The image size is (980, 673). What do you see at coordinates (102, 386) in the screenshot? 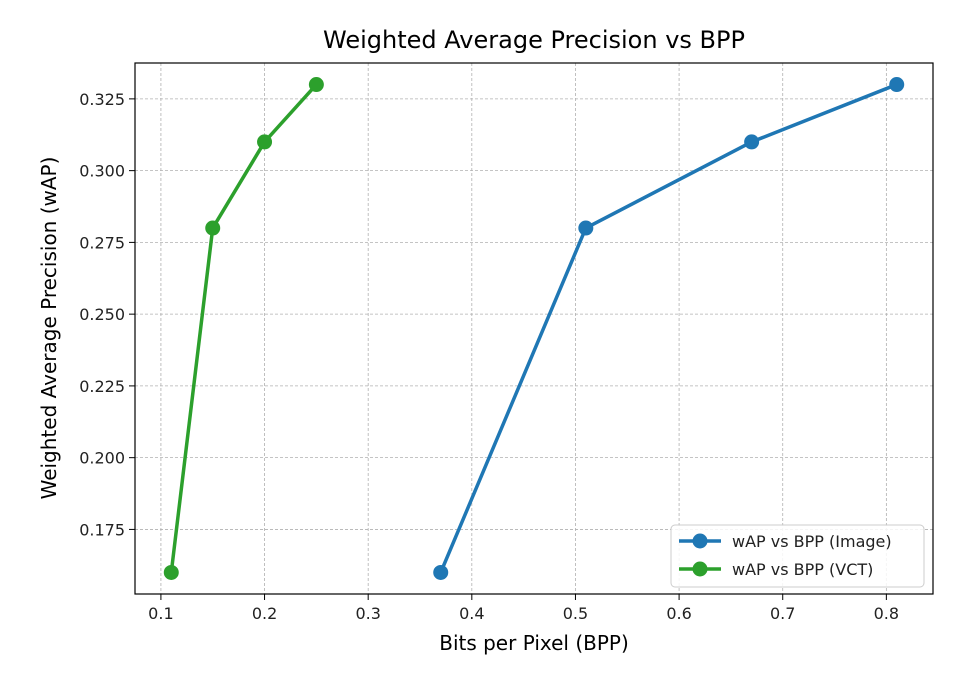
I see `y-tick-label: 0.225` at bounding box center [102, 386].